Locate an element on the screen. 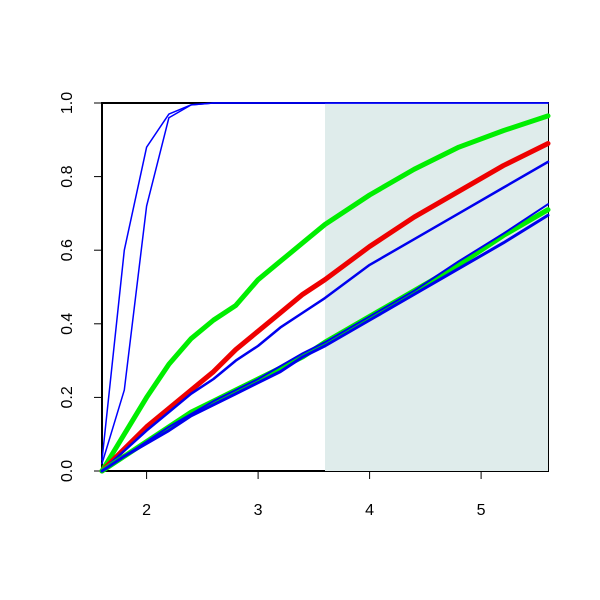  y-tick-label: 0.2 is located at coordinates (67, 397).